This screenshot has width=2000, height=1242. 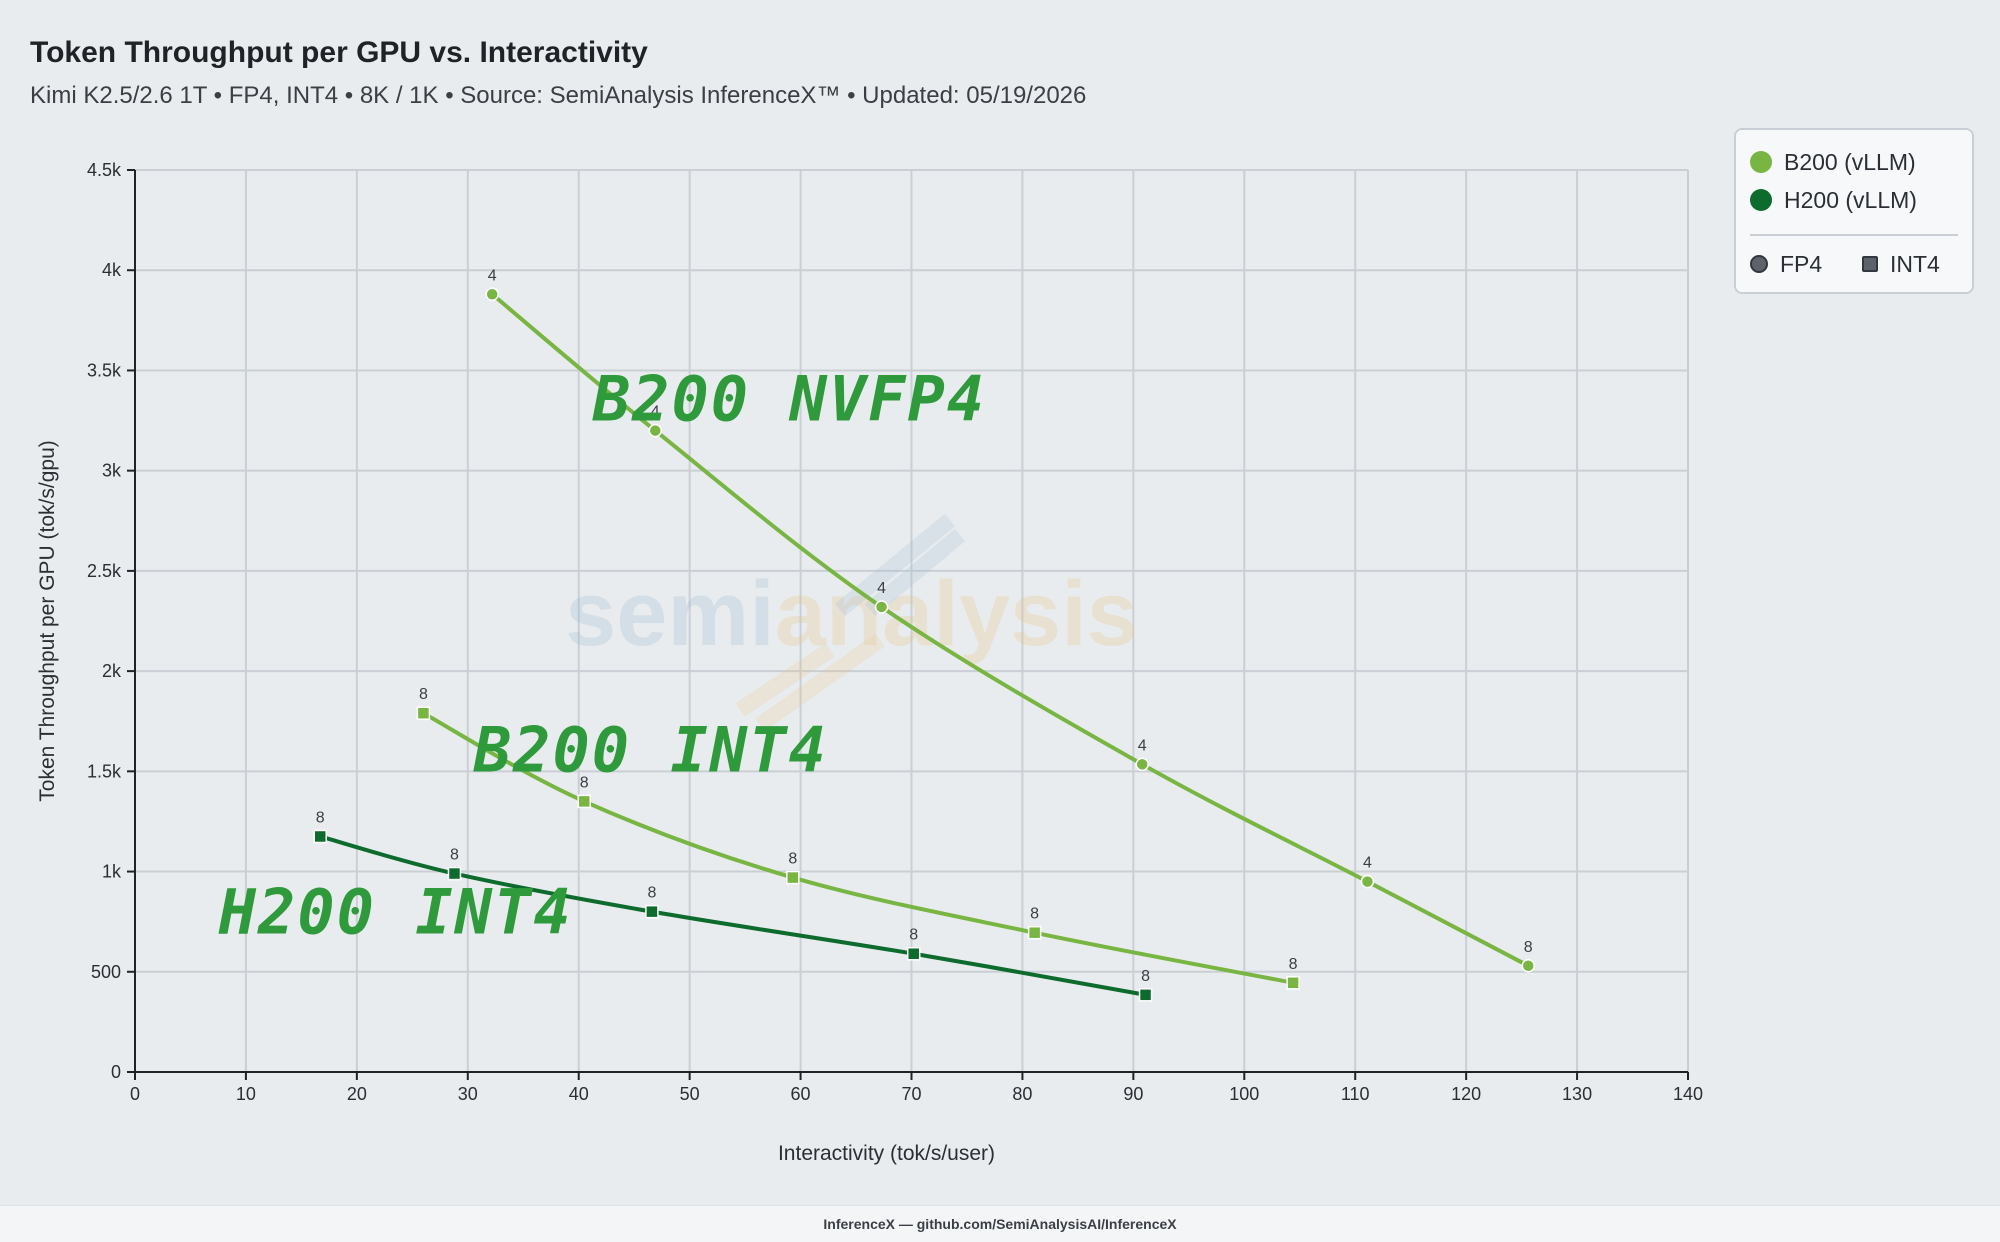 I want to click on data-label-b200-vllm-fp4: 8, so click(x=1528, y=947).